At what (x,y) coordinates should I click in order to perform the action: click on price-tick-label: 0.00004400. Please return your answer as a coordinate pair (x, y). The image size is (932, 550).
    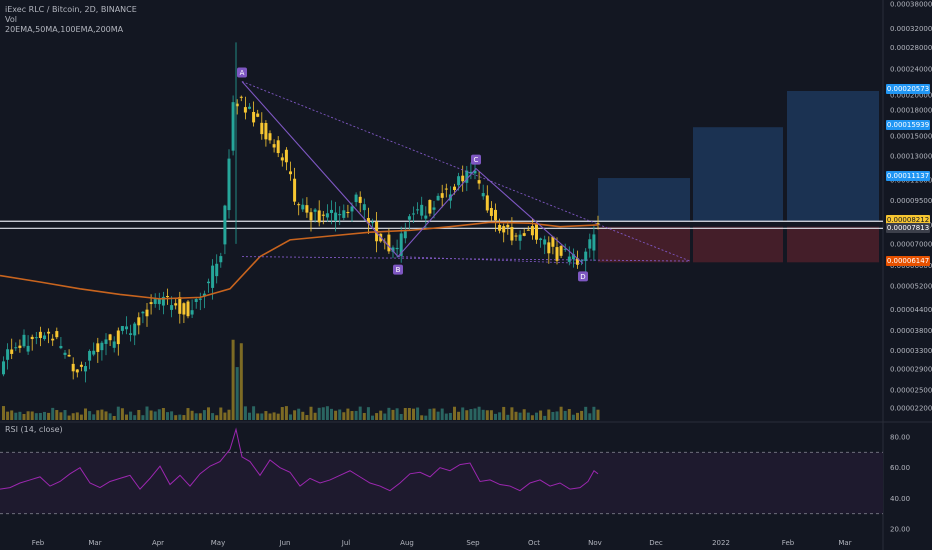
    Looking at the image, I should click on (911, 310).